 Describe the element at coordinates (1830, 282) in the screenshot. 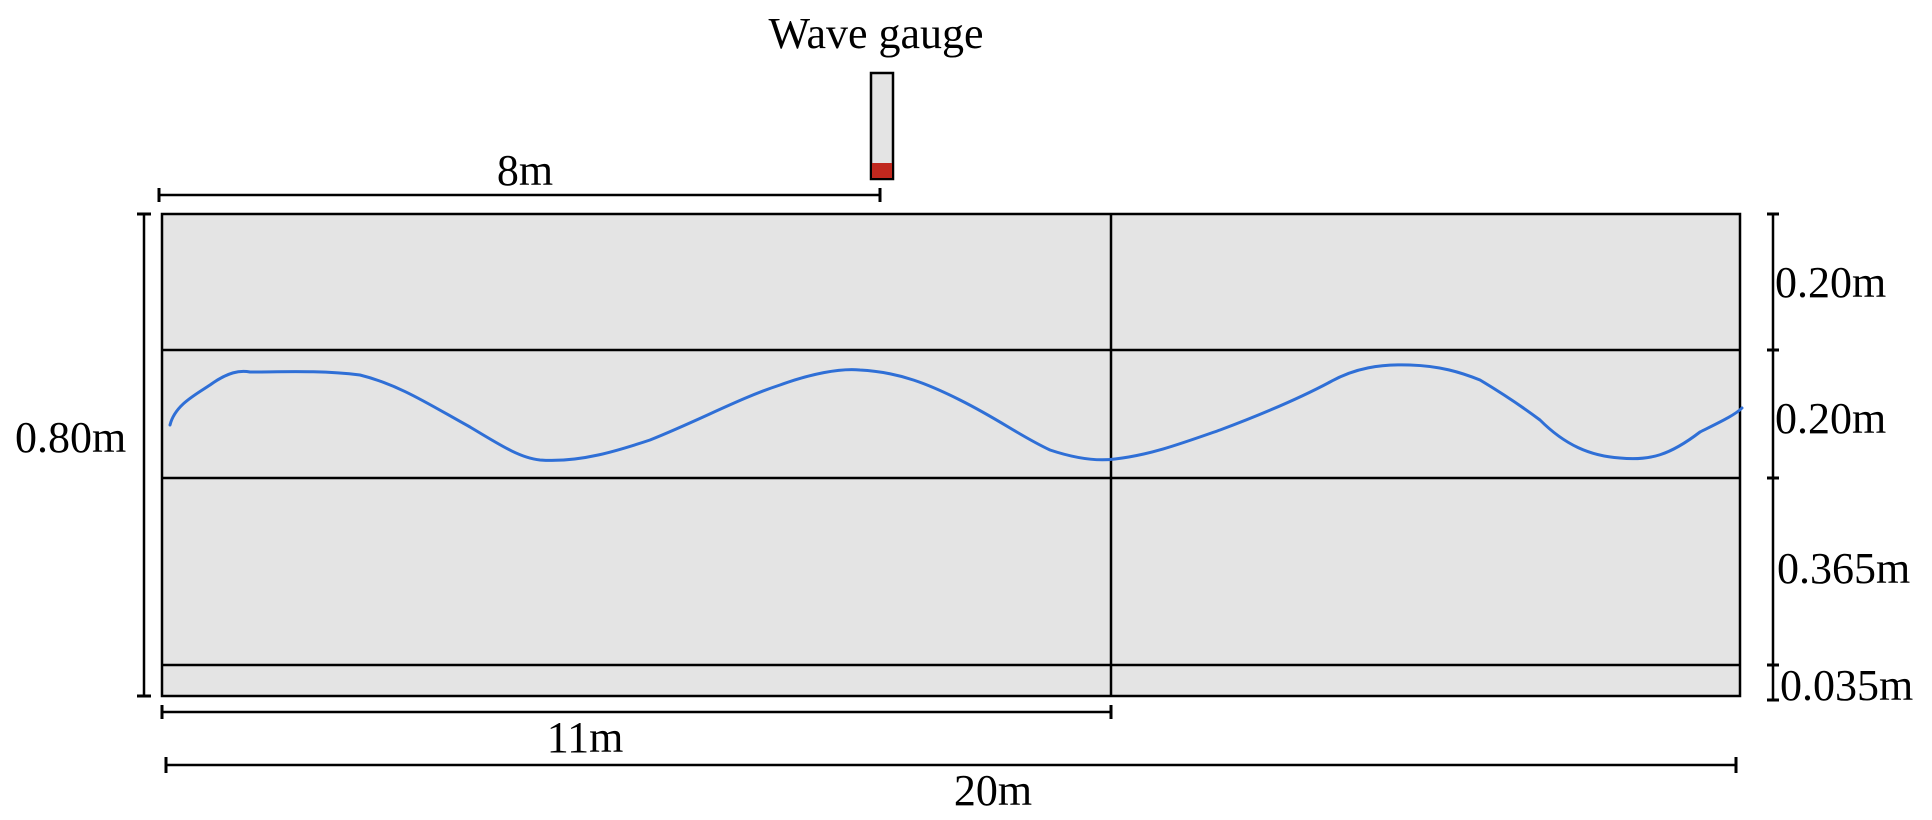

I see `layer-1-label: 0.20m` at that location.